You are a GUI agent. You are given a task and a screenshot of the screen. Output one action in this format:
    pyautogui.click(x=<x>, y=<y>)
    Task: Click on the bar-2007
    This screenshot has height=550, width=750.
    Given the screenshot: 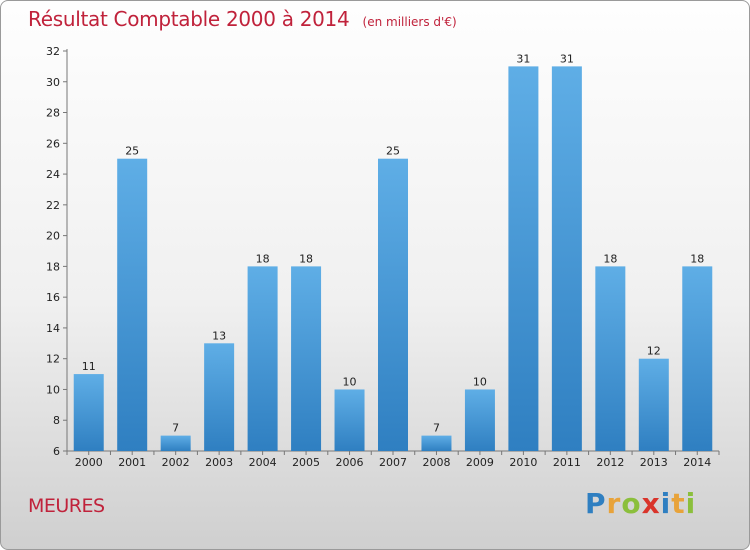 What is the action you would take?
    pyautogui.click(x=393, y=304)
    